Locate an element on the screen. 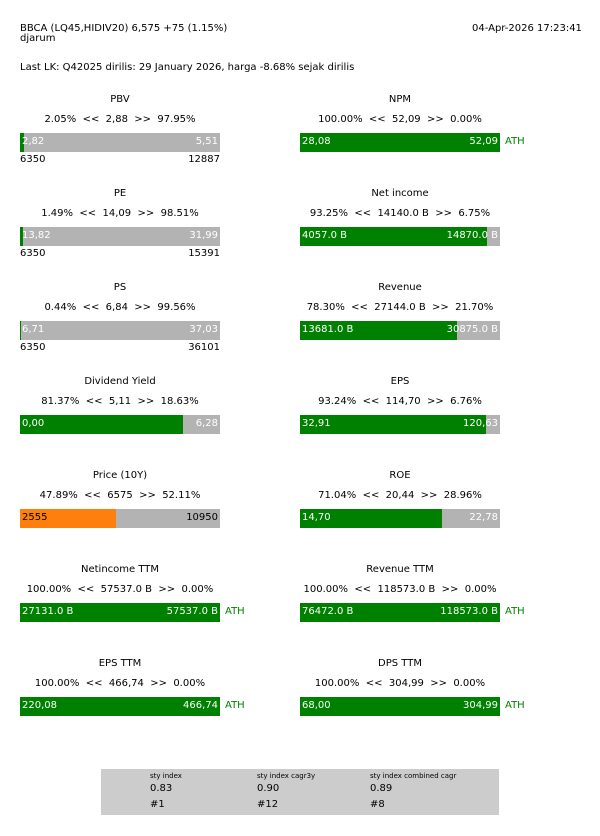 The height and width of the screenshot is (836, 600). metric-range-bar: 76472.0 B 118573.0 B is located at coordinates (400, 612).